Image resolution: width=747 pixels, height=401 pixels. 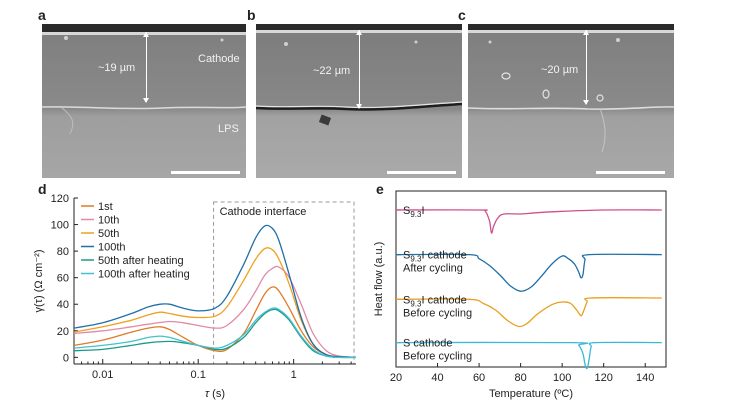 What do you see at coordinates (604, 378) in the screenshot?
I see `x-tick-label: 120` at bounding box center [604, 378].